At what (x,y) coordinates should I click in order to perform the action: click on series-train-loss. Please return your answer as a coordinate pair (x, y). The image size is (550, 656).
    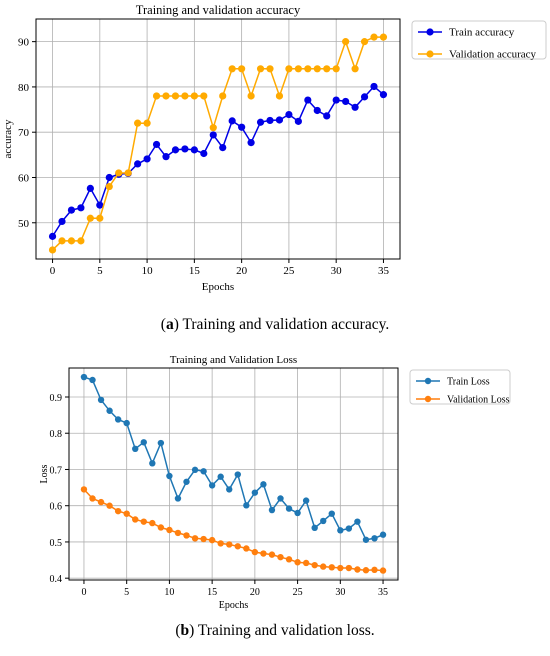
    Looking at the image, I should click on (233, 458).